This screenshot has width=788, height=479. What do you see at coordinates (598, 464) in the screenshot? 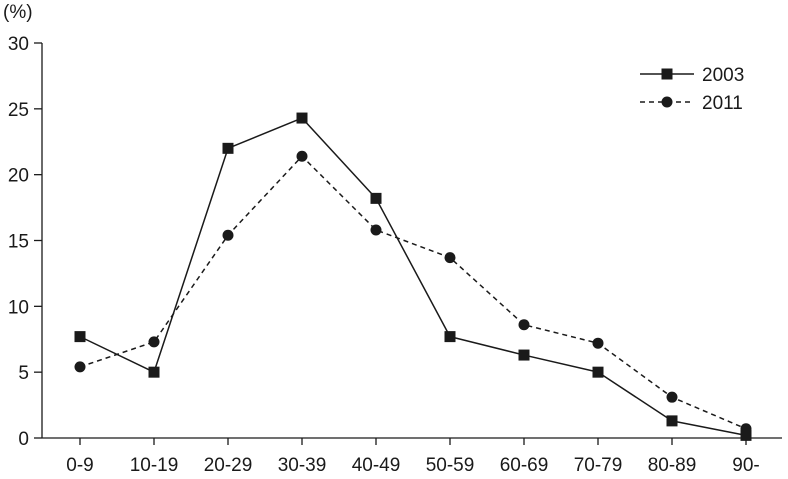
I see `x-tick-label: 70-79` at bounding box center [598, 464].